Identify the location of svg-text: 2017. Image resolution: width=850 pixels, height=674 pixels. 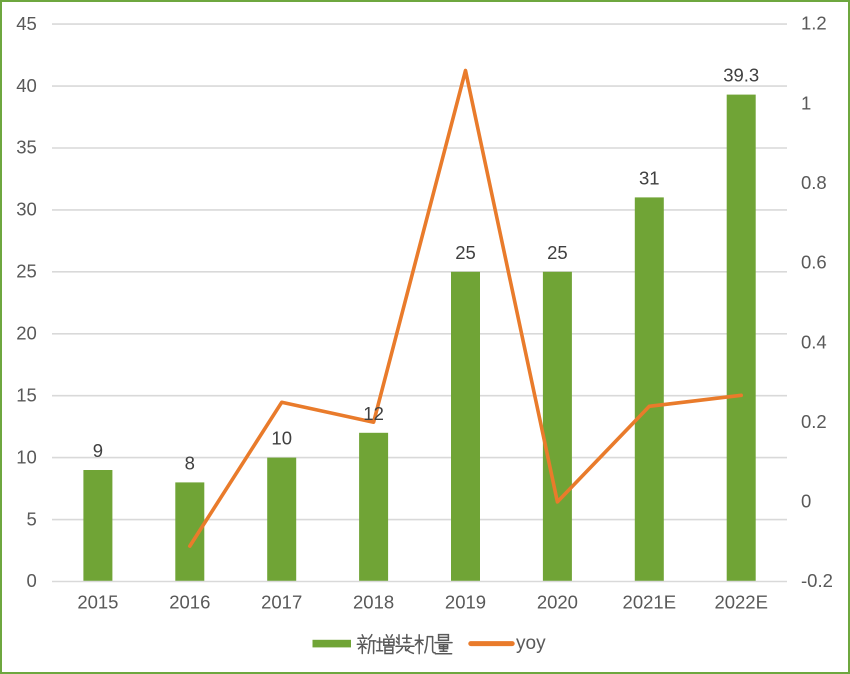
(281, 602).